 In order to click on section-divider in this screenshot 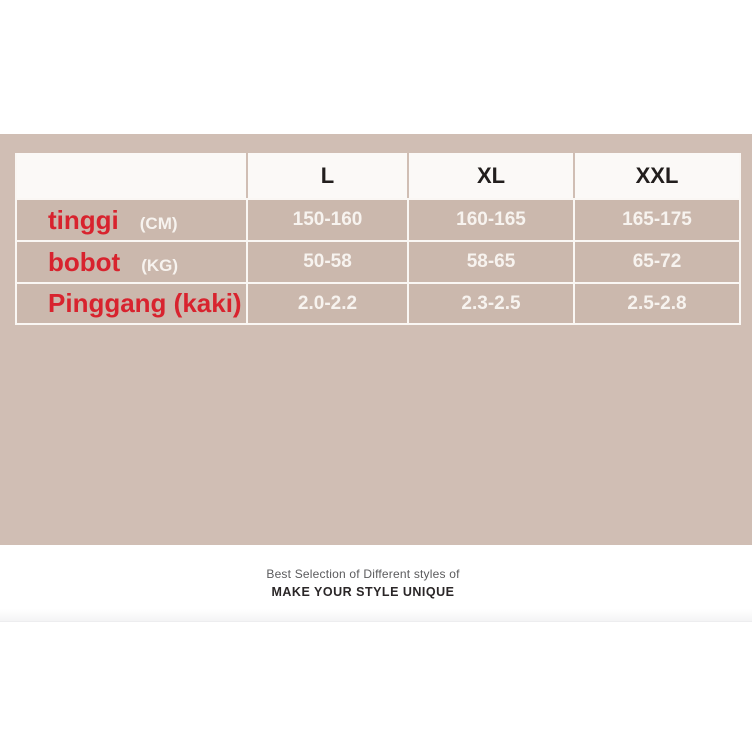, I will do `click(376, 615)`.